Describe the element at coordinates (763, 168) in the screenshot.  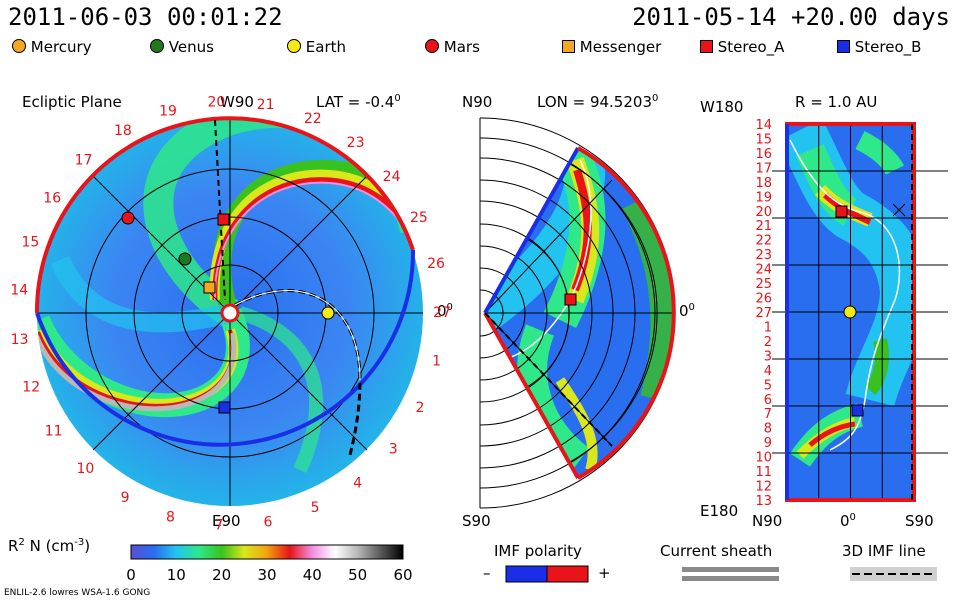
I see `map-scale-number: 17` at that location.